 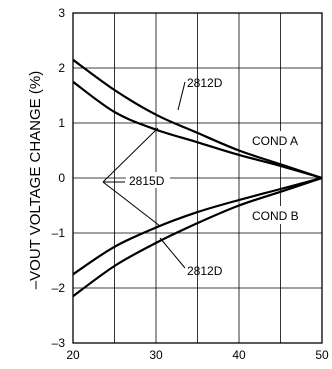 What do you see at coordinates (35, 180) in the screenshot?
I see `y-axis-label: –VOUT VOLTAGE CHANGE (%)` at bounding box center [35, 180].